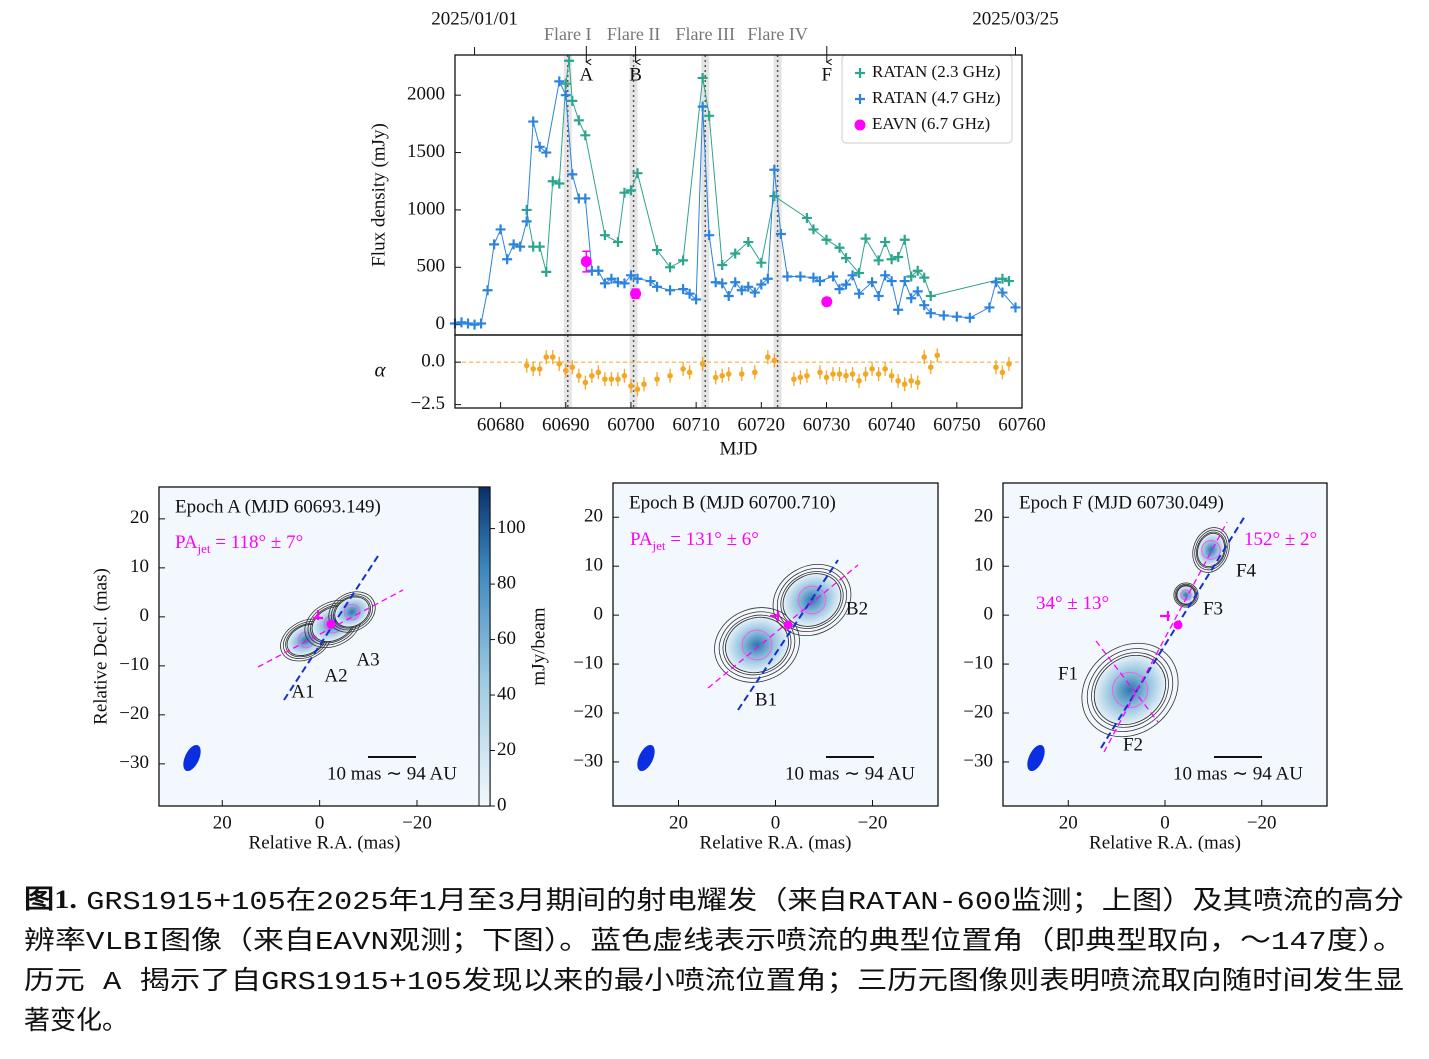 The image size is (1429, 1059). Describe the element at coordinates (659, 545) in the screenshot. I see `pa-sub: jet` at that location.